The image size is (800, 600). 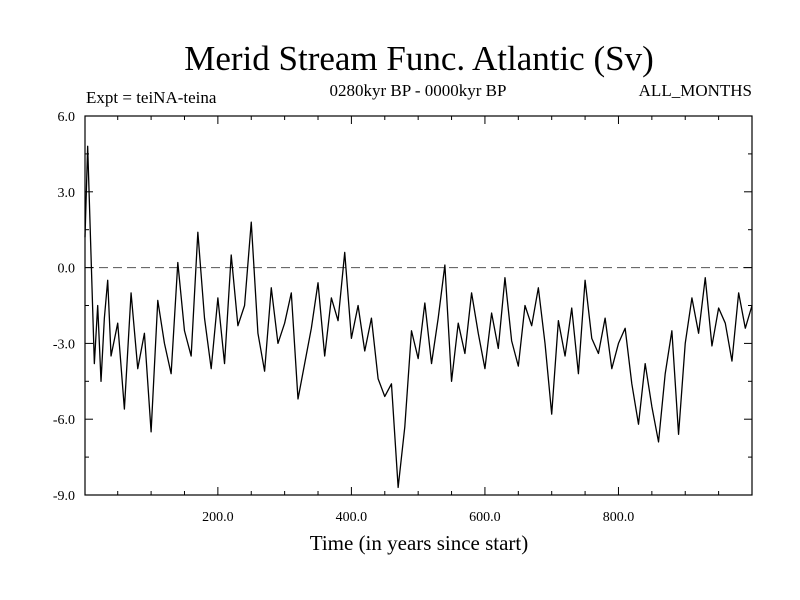 What do you see at coordinates (418, 90) in the screenshot?
I see `time-range-label: 0280kyr BP - 0000kyr BP` at bounding box center [418, 90].